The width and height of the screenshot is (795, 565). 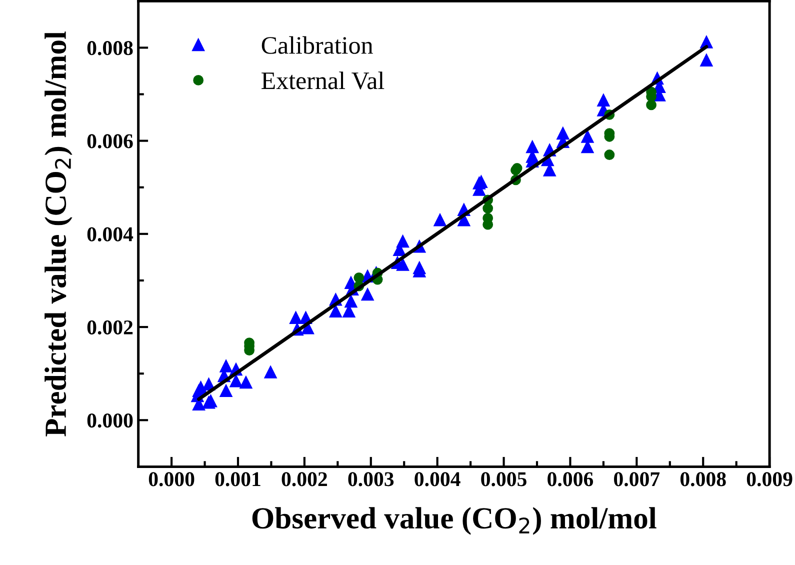 What do you see at coordinates (237, 479) in the screenshot?
I see `x-tick-label: 0.001` at bounding box center [237, 479].